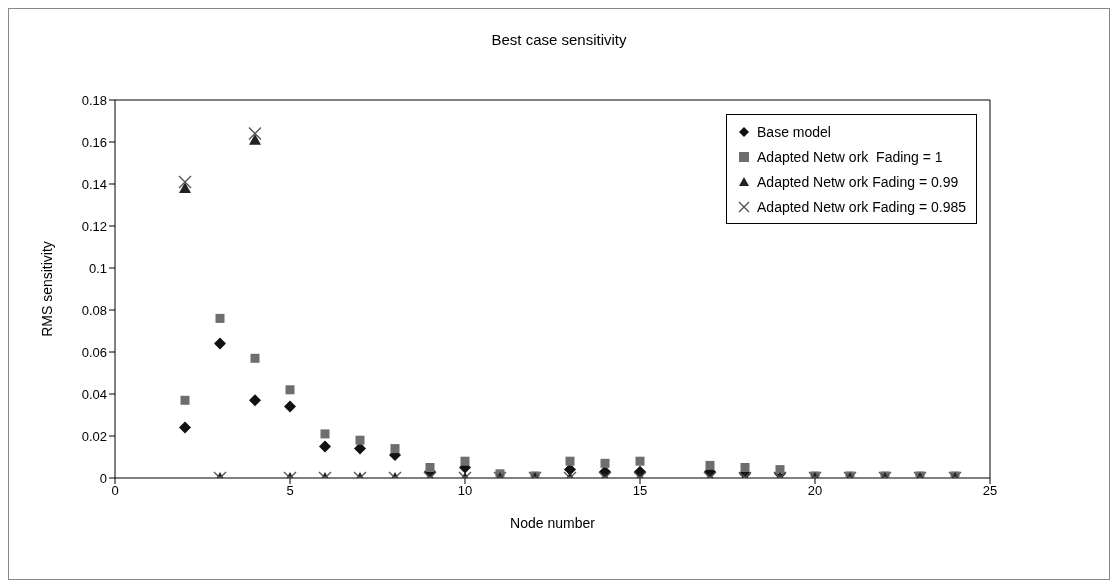 The height and width of the screenshot is (588, 1120). Describe the element at coordinates (559, 39) in the screenshot. I see `chart-title: Best case sensitivity` at that location.